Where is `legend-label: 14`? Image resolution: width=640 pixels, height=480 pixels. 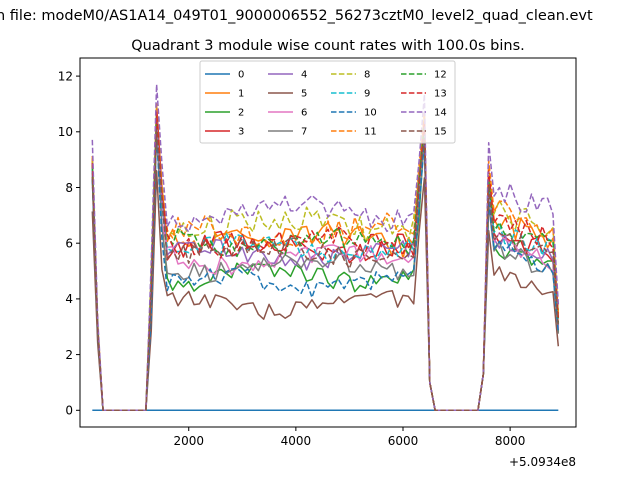 legend-label: 14 is located at coordinates (440, 113).